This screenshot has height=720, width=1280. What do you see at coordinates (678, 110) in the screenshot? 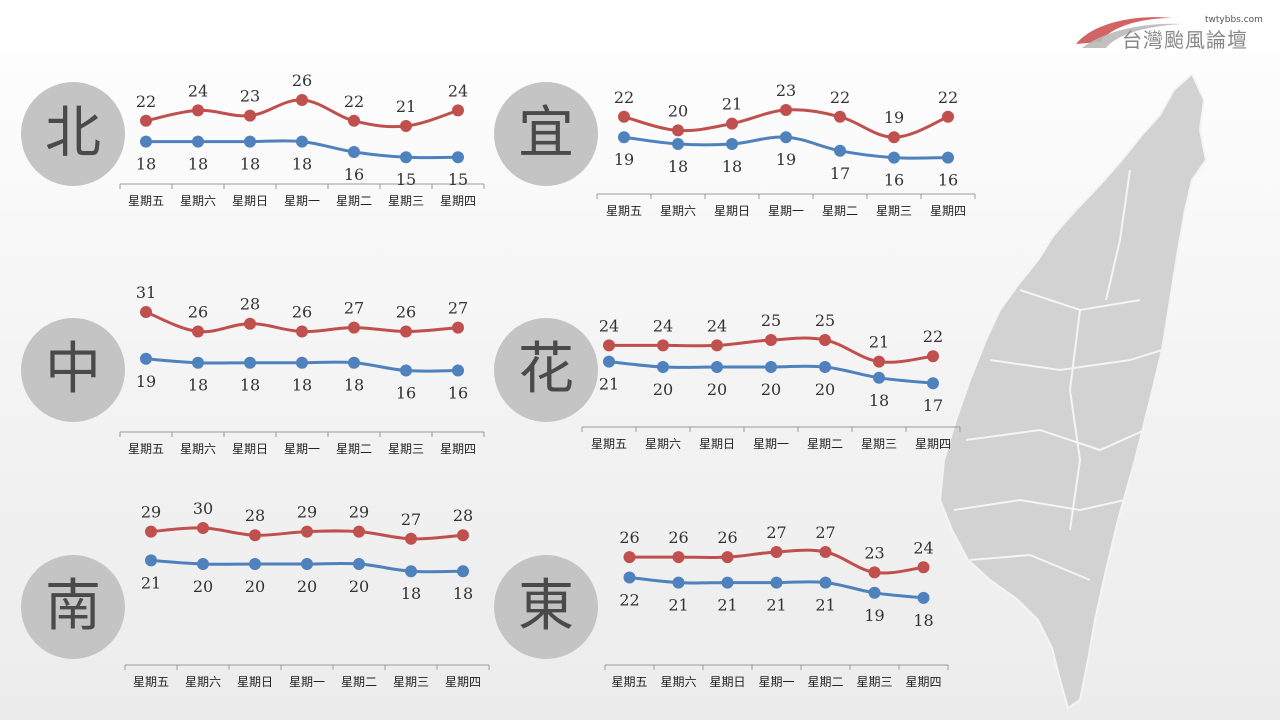
I see `high-data-label: 20` at bounding box center [678, 110].